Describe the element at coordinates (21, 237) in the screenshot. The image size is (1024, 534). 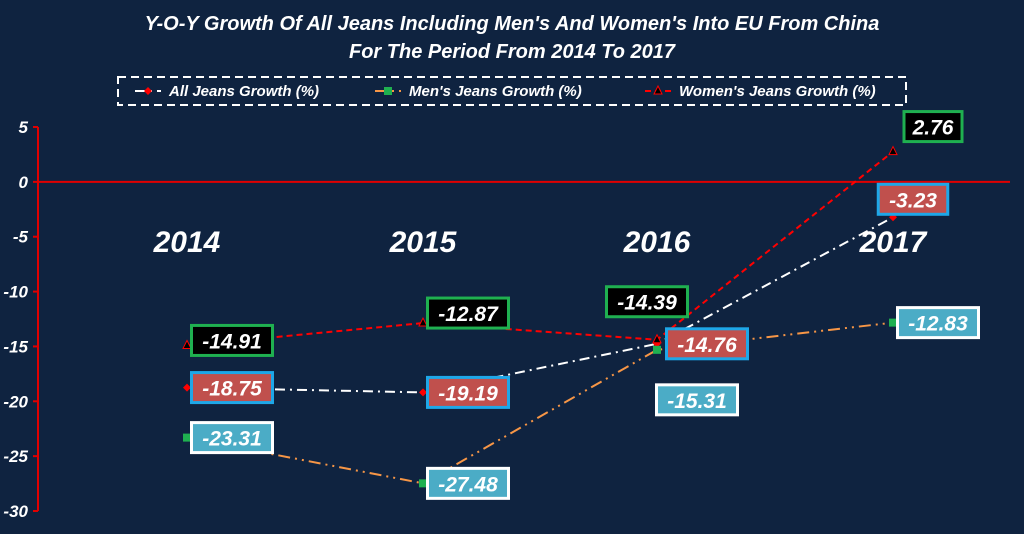
I see `y-tick-label: -5` at that location.